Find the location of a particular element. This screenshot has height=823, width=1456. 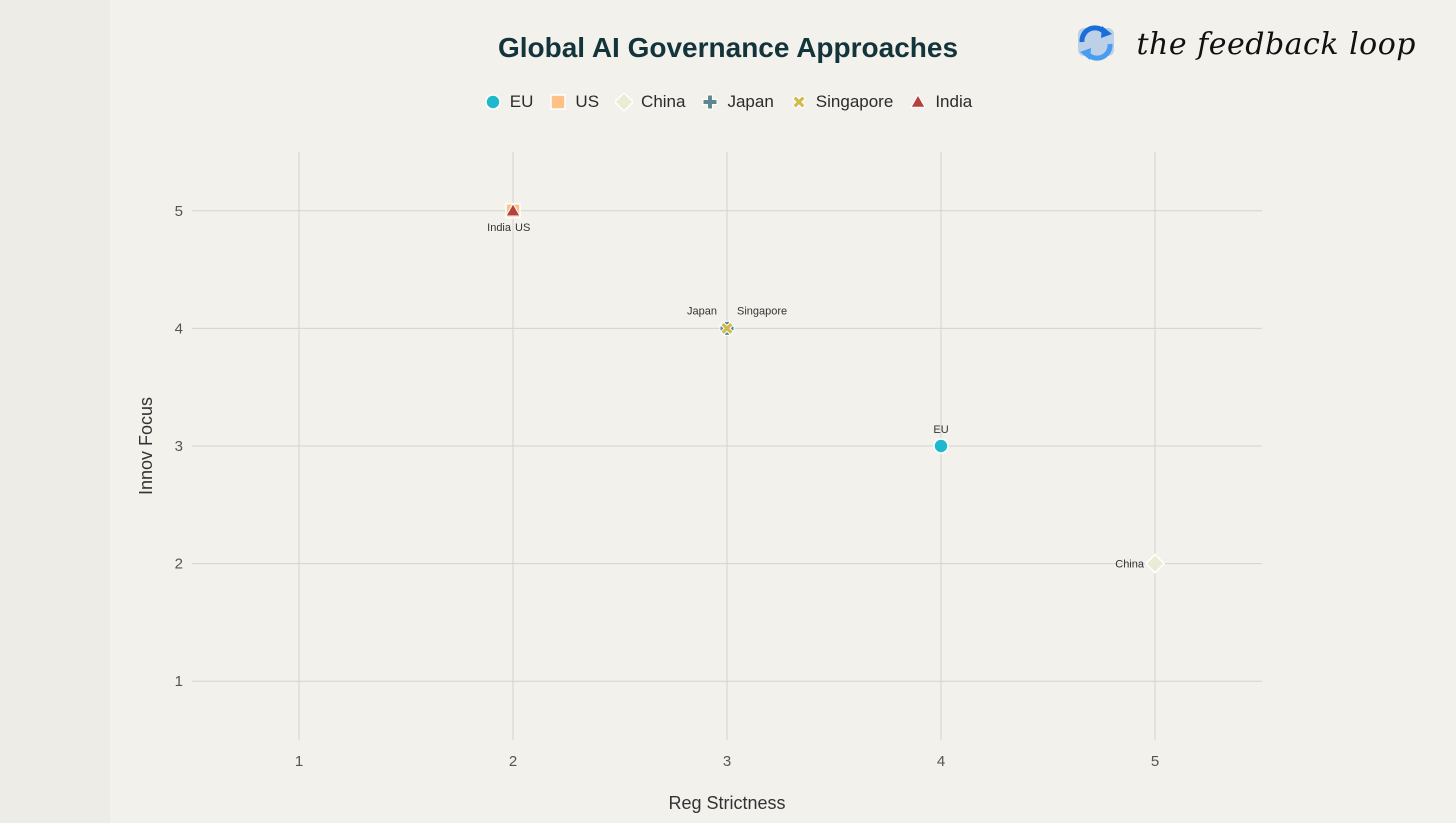

legend-label: EU is located at coordinates (521, 101).